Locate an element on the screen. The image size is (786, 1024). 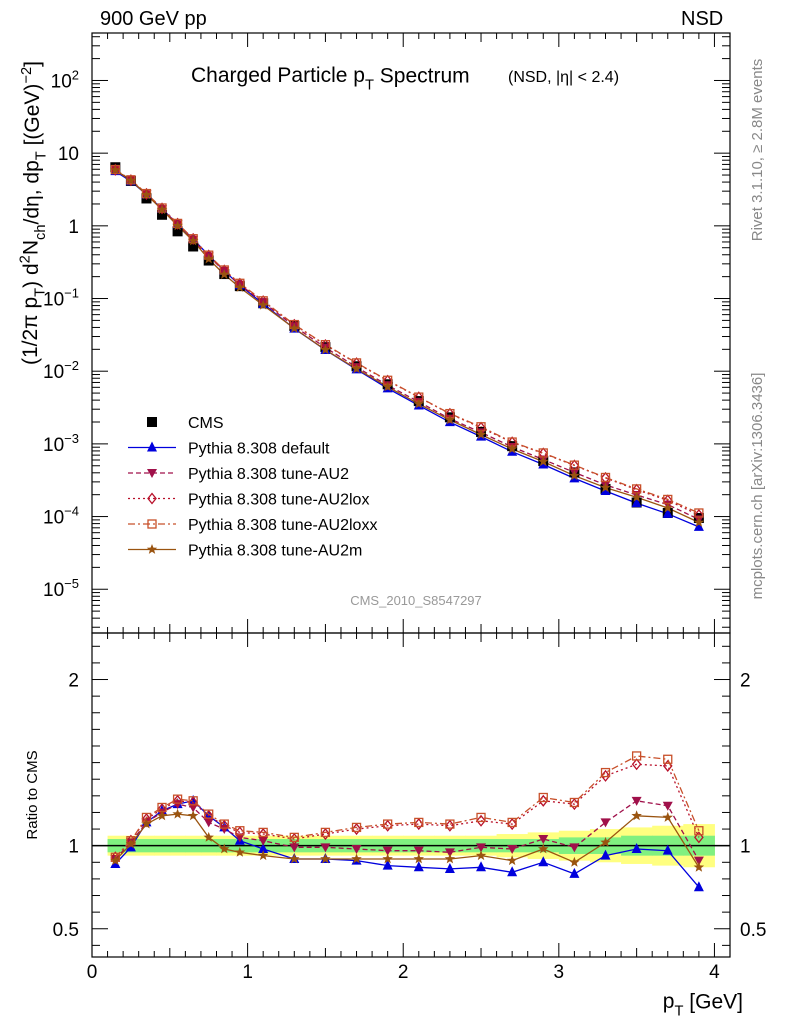
y-tick-label: 10⁻¹ is located at coordinates (61, 298).